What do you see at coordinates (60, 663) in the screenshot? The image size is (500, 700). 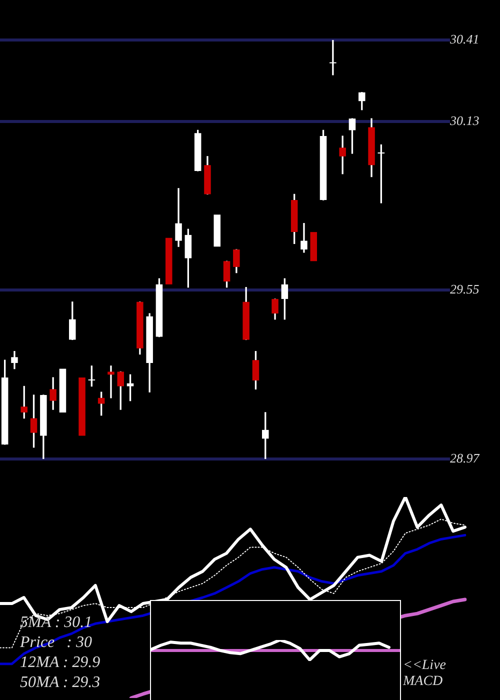 I see `annotation: 12MA : 29.9` at bounding box center [60, 663].